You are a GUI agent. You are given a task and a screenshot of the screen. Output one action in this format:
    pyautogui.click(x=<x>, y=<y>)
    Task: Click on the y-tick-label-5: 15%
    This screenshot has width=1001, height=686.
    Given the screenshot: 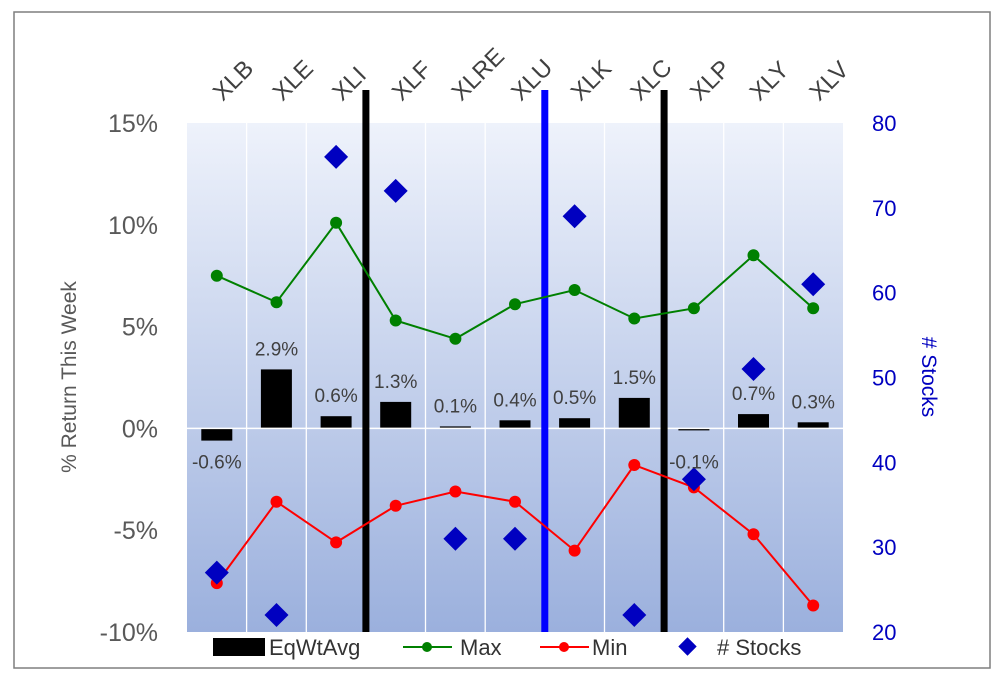 What is the action you would take?
    pyautogui.click(x=133, y=124)
    